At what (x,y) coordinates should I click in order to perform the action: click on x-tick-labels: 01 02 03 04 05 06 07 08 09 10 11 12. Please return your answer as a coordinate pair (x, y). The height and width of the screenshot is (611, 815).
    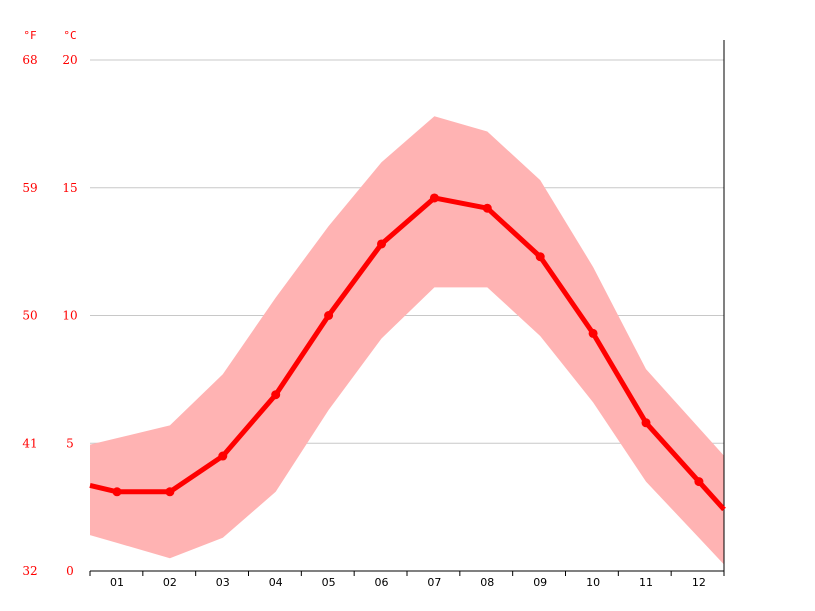
    Looking at the image, I should click on (408, 582).